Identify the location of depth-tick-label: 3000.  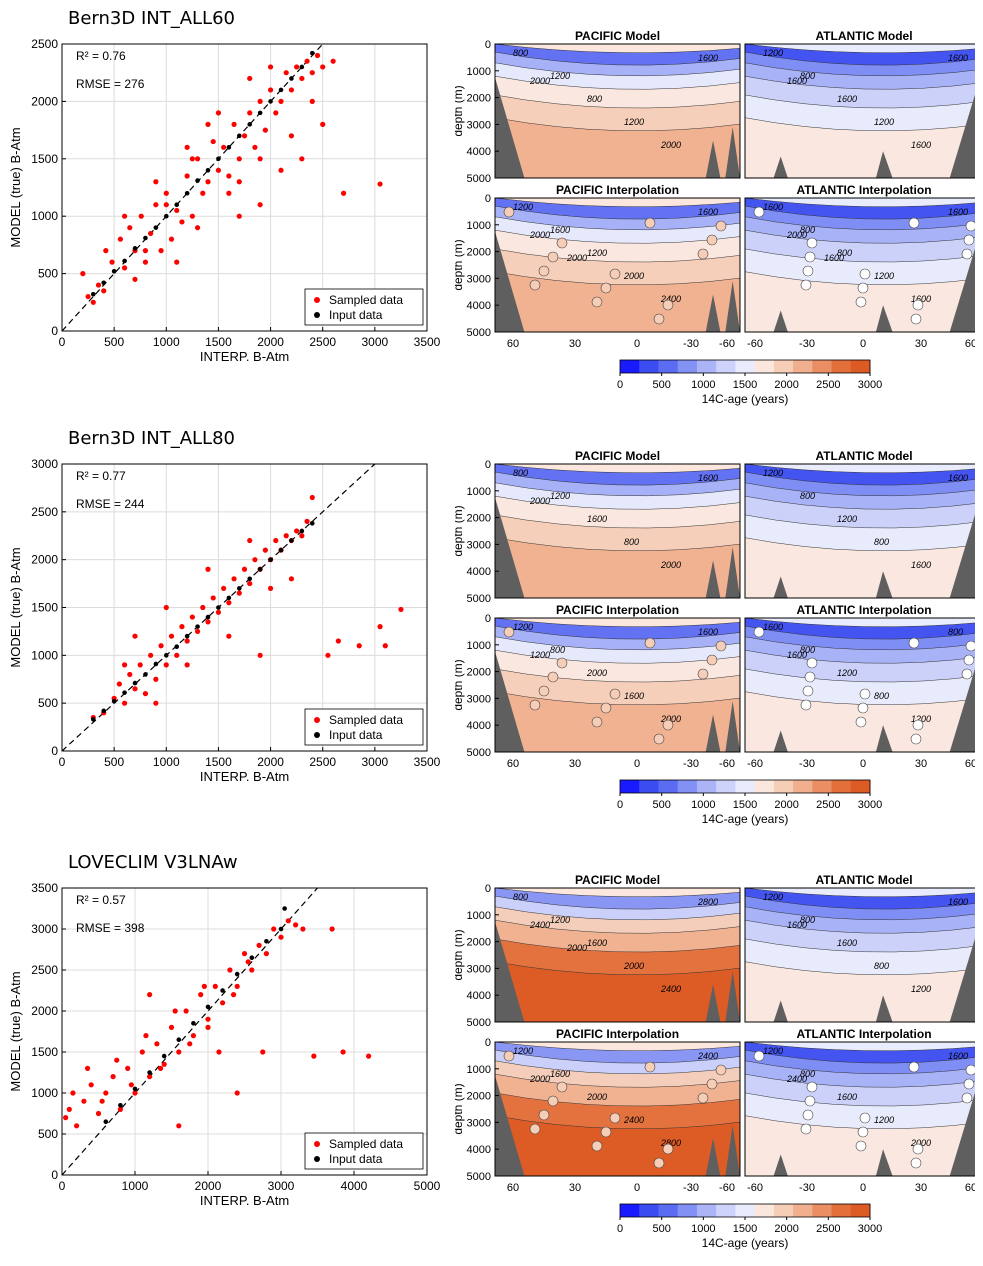
(479, 125).